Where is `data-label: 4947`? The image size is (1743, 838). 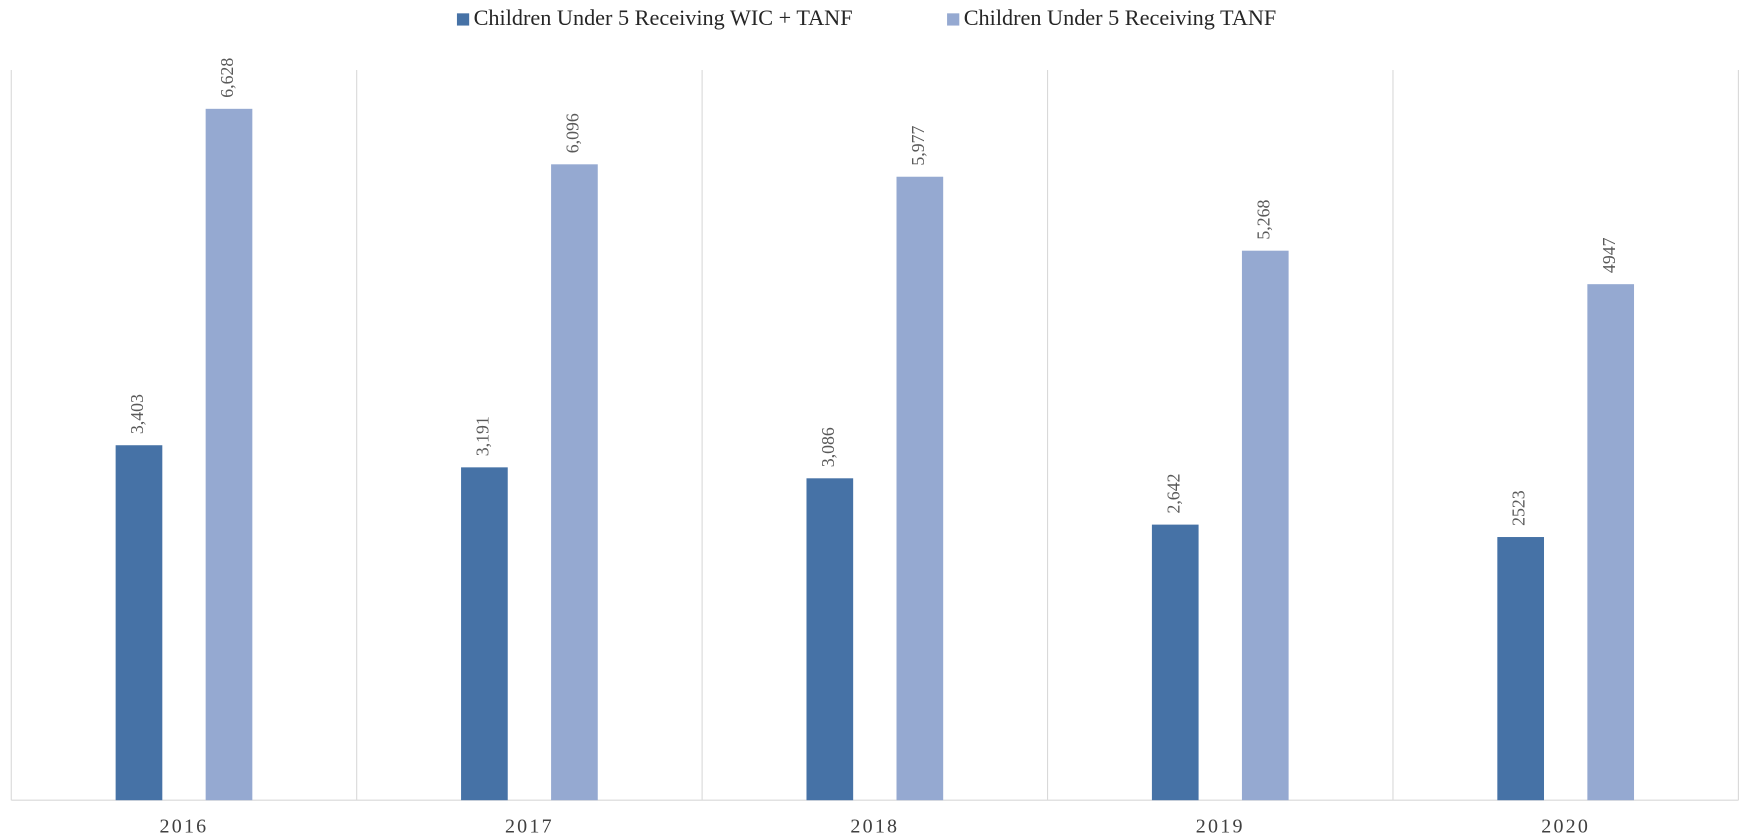 data-label: 4947 is located at coordinates (1609, 255).